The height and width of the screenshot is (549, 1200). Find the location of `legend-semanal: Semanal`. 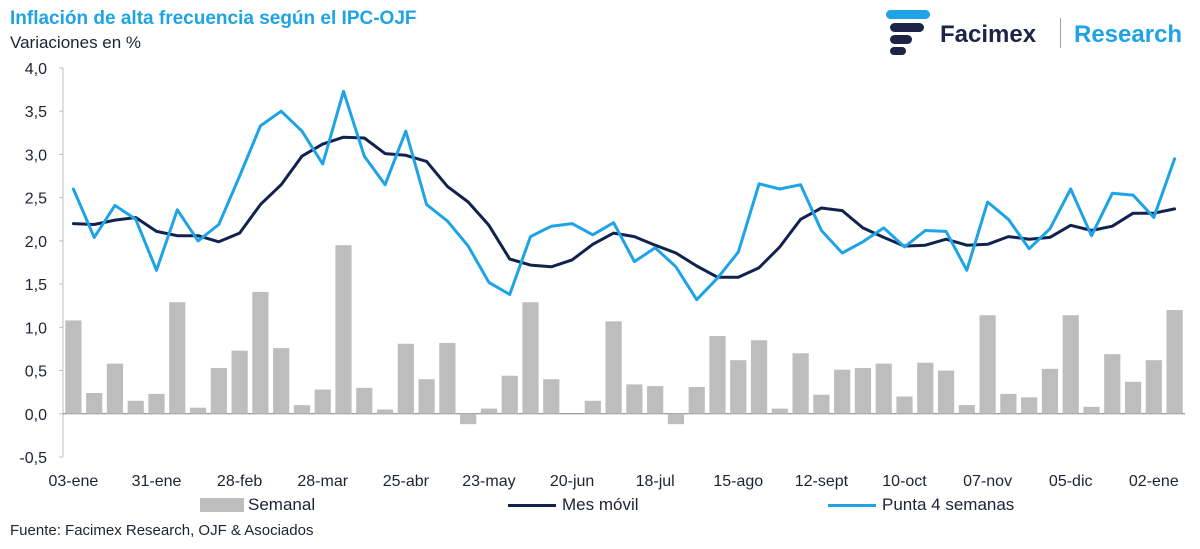

legend-semanal: Semanal is located at coordinates (257, 505).